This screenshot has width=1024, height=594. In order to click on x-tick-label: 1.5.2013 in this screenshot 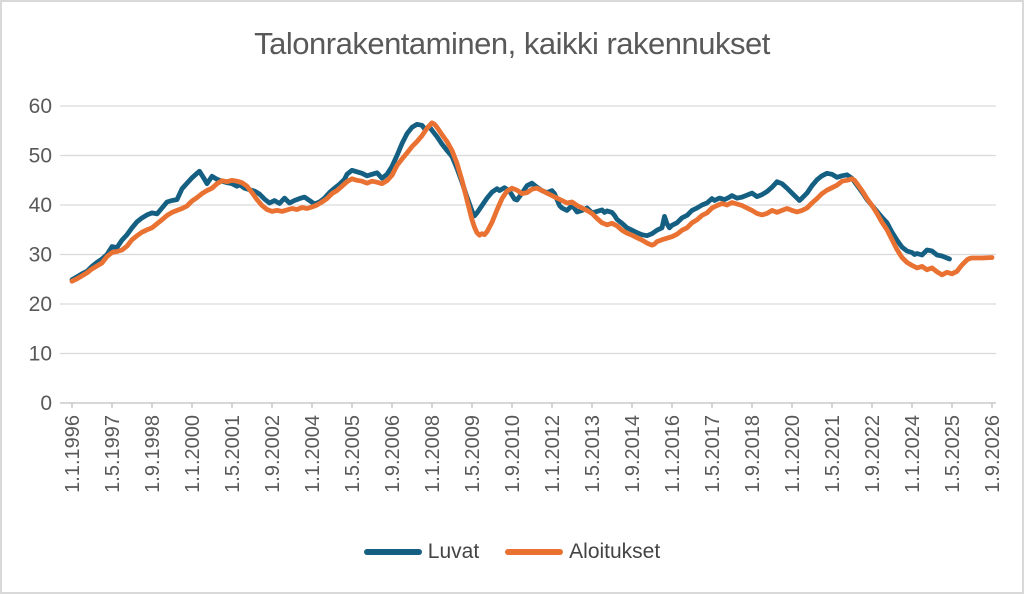, I will do `click(593, 454)`.